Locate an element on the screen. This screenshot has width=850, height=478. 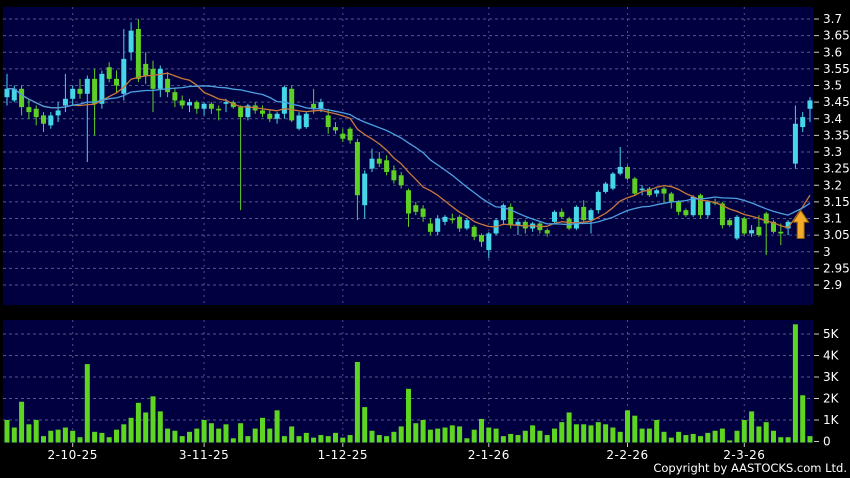
date-label: 2-10-25 is located at coordinates (72, 455).